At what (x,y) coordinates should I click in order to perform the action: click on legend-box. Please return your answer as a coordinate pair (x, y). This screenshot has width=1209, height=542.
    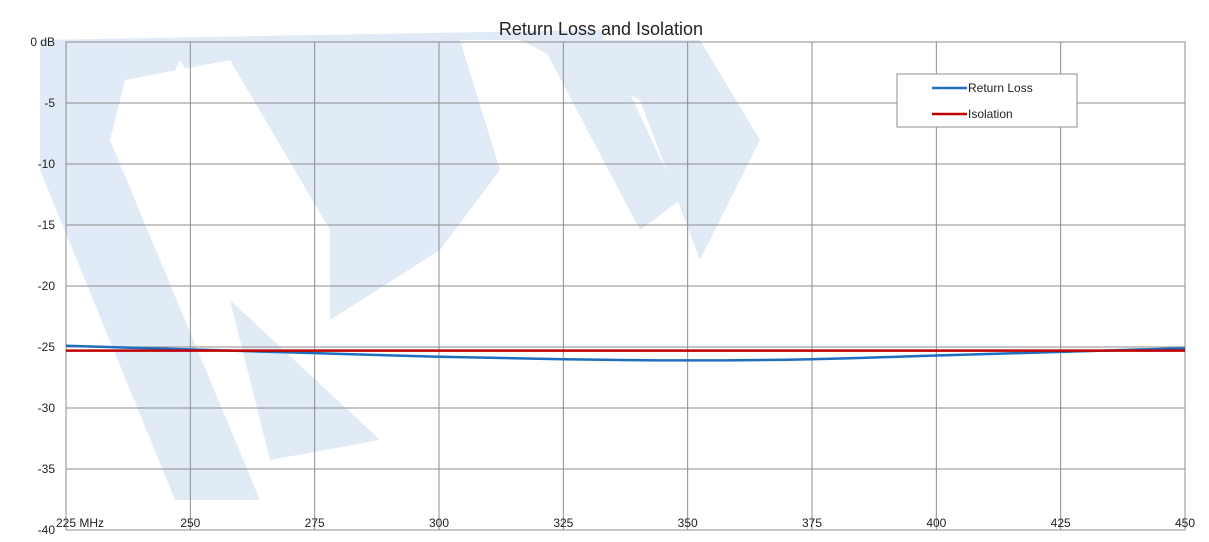
    Looking at the image, I should click on (987, 100).